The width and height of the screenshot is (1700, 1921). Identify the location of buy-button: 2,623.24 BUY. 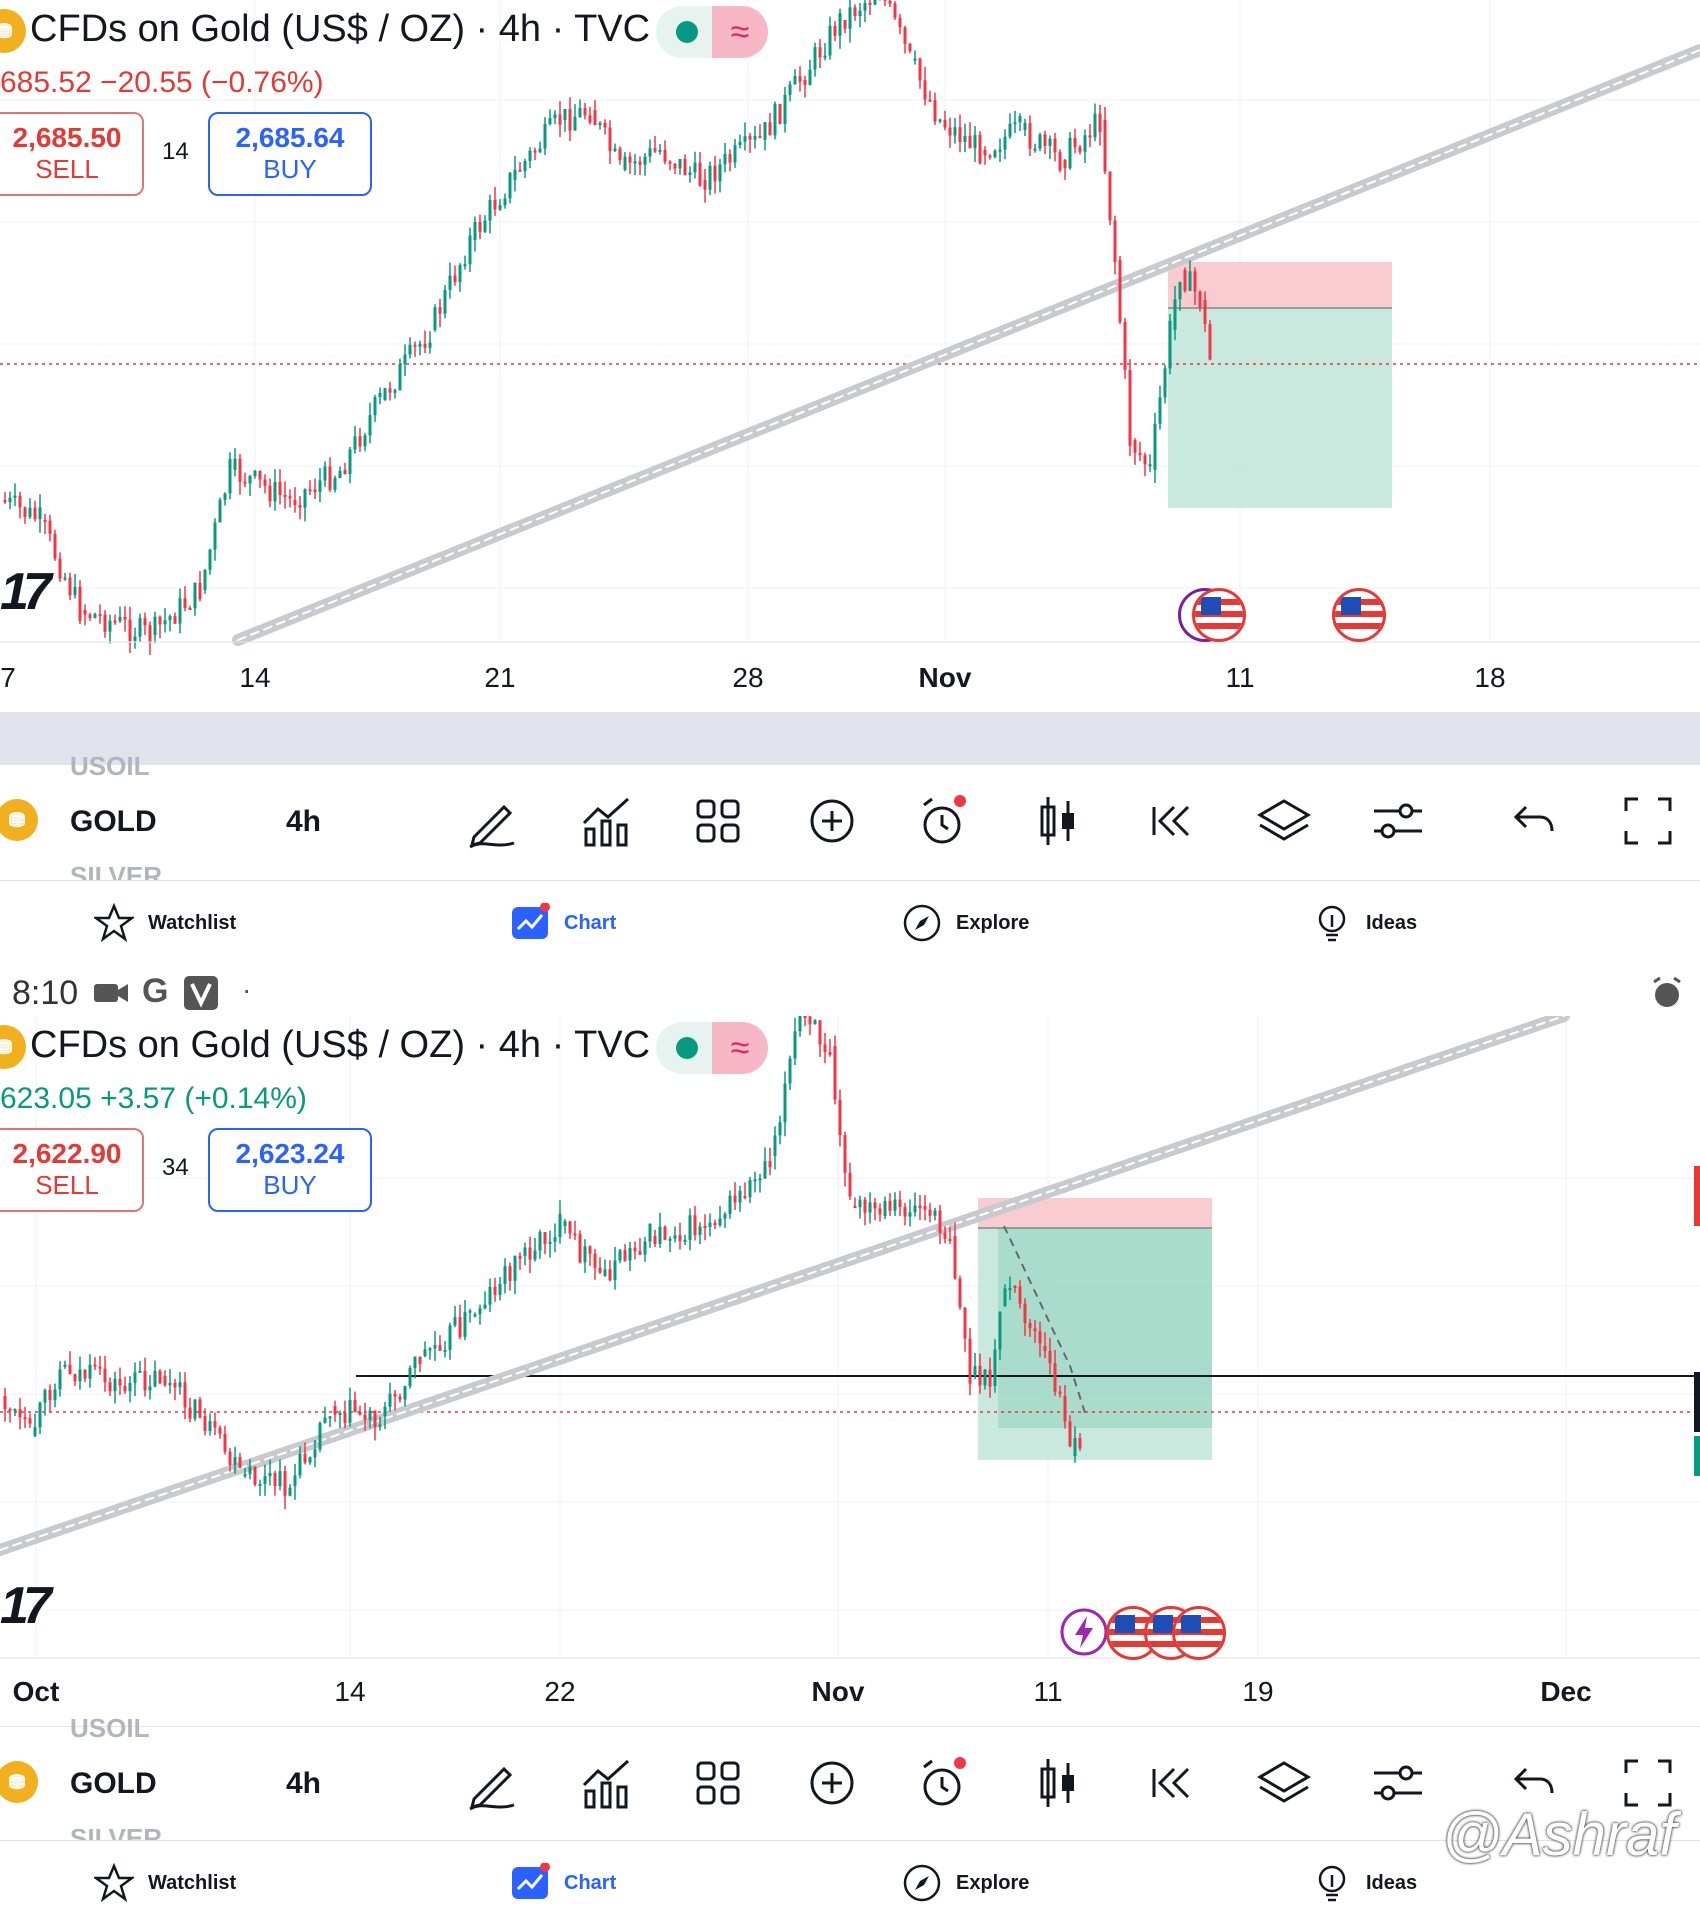
(290, 1170).